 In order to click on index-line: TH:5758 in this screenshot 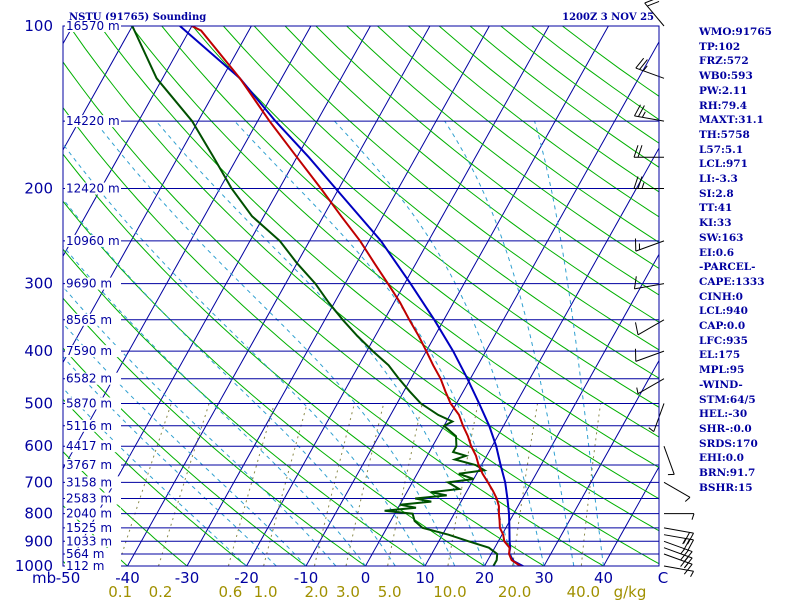, I will do `click(724, 134)`.